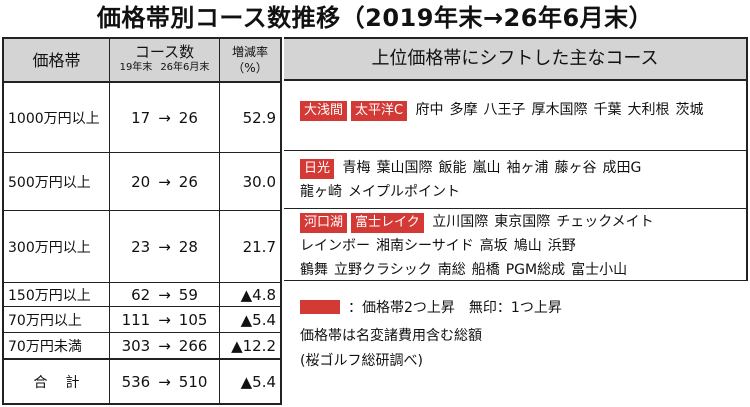 The width and height of the screenshot is (750, 407). What do you see at coordinates (404, 168) in the screenshot?
I see `course-name: 葉山国際` at bounding box center [404, 168].